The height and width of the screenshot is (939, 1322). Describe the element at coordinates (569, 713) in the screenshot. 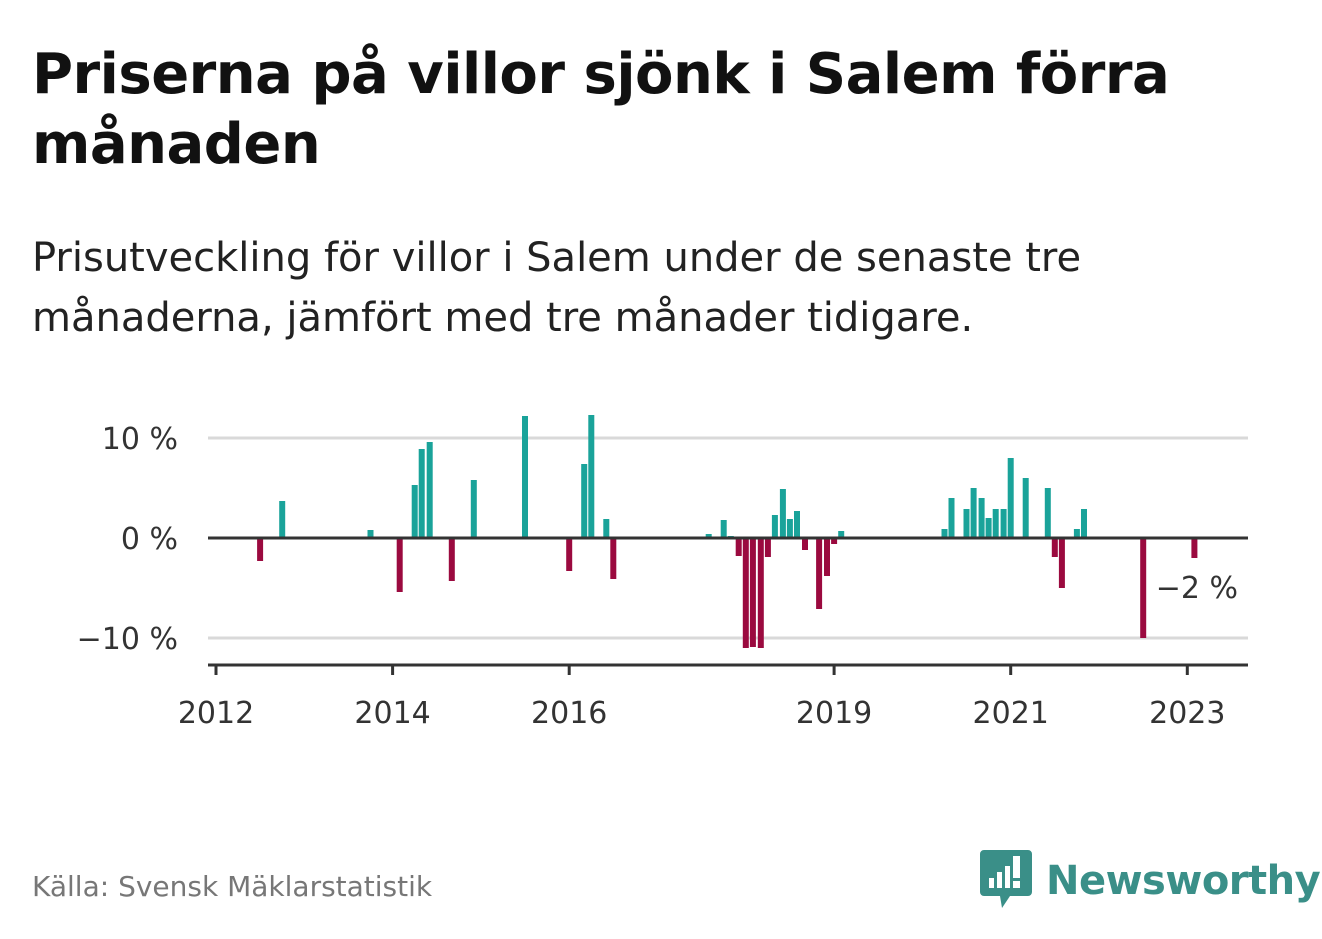

I see `x-tick-label: 2016` at that location.